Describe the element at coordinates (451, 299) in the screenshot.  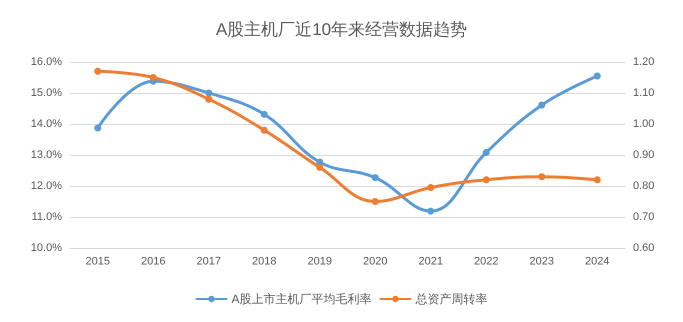
I see `legend-label: 总资产周转率` at that location.